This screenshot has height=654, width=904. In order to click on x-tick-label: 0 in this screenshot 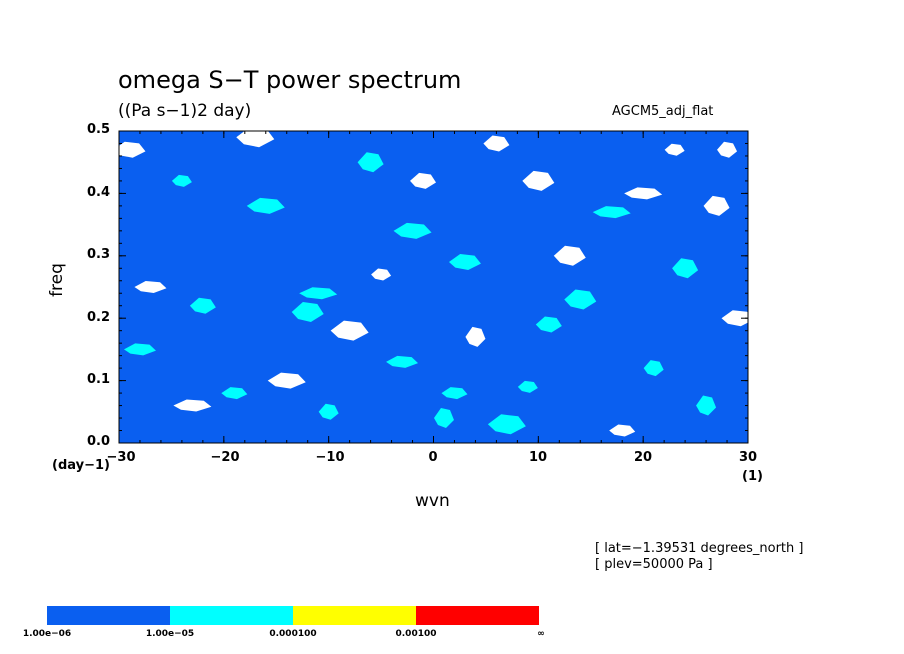, I will do `click(433, 457)`.